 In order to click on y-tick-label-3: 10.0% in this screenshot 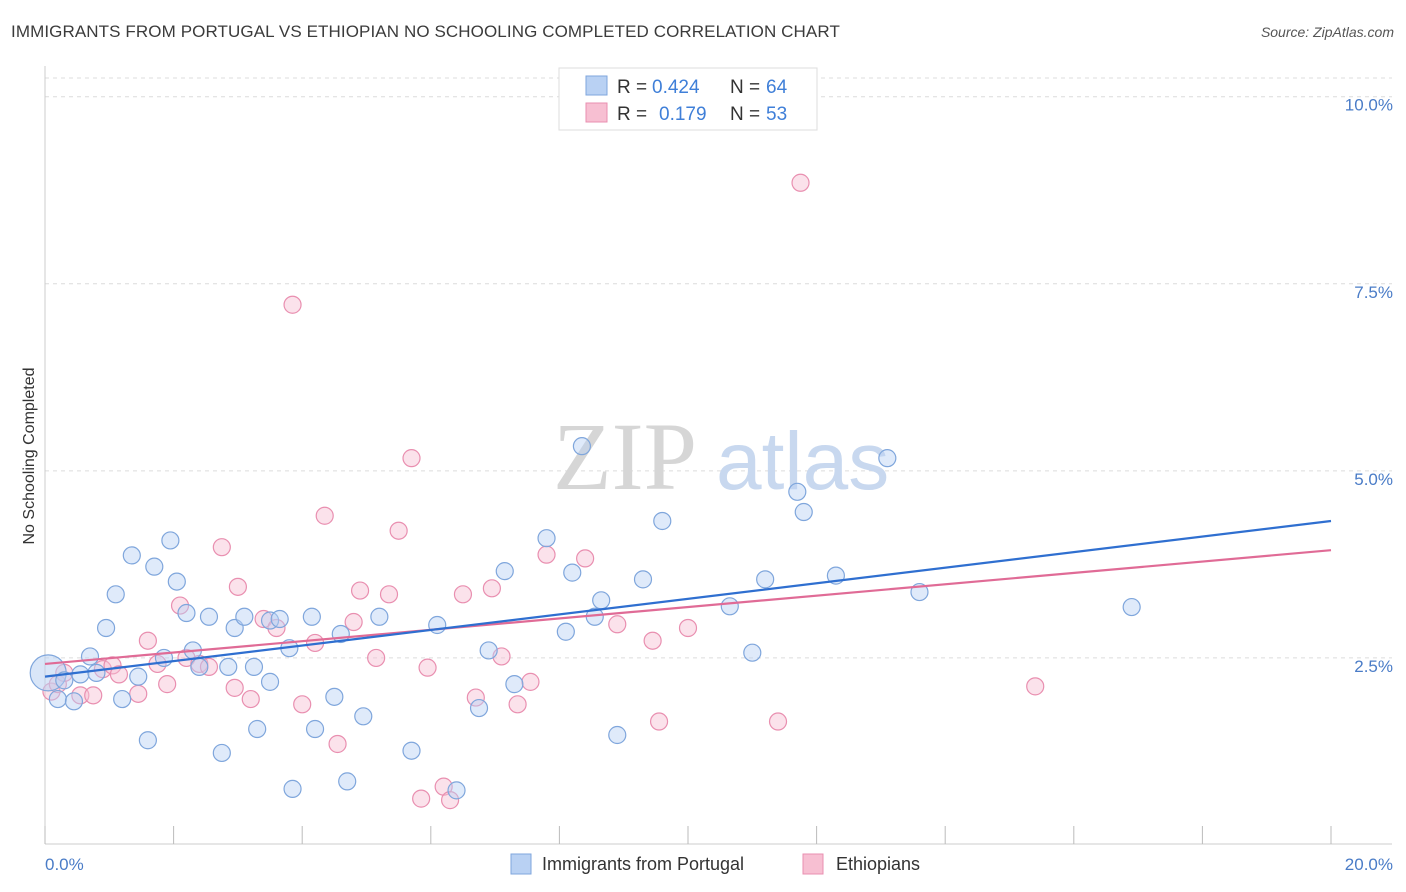, I will do `click(1369, 105)`.